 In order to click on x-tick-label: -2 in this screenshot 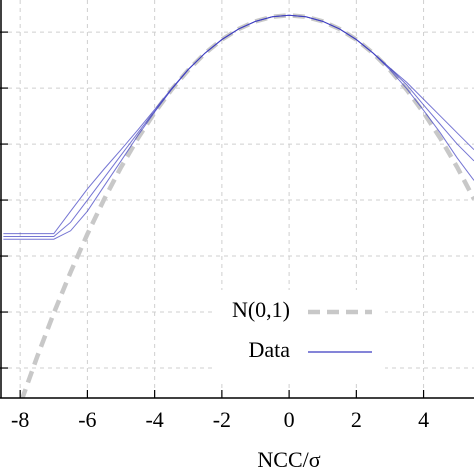, I will do `click(222, 419)`.